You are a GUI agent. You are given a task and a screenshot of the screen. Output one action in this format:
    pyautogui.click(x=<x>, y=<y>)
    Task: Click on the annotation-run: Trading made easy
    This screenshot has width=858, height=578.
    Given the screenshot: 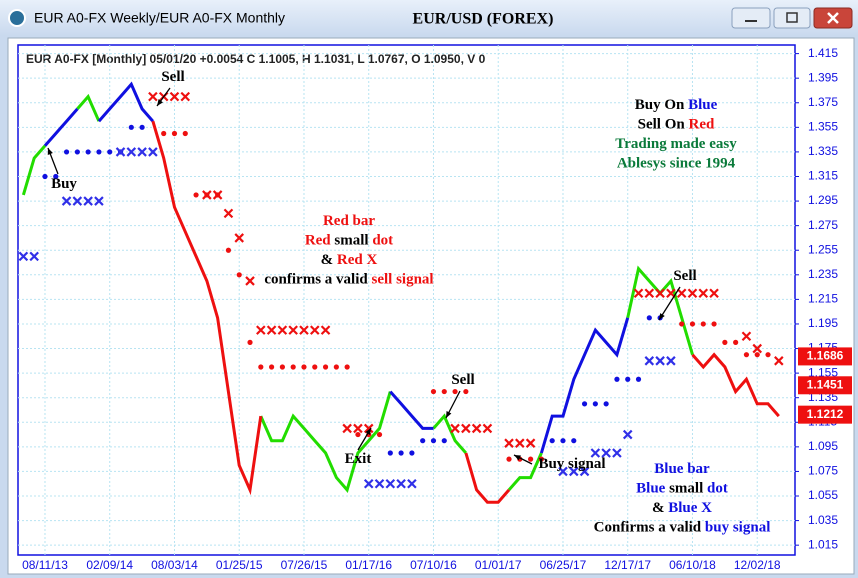 What is the action you would take?
    pyautogui.click(x=676, y=144)
    